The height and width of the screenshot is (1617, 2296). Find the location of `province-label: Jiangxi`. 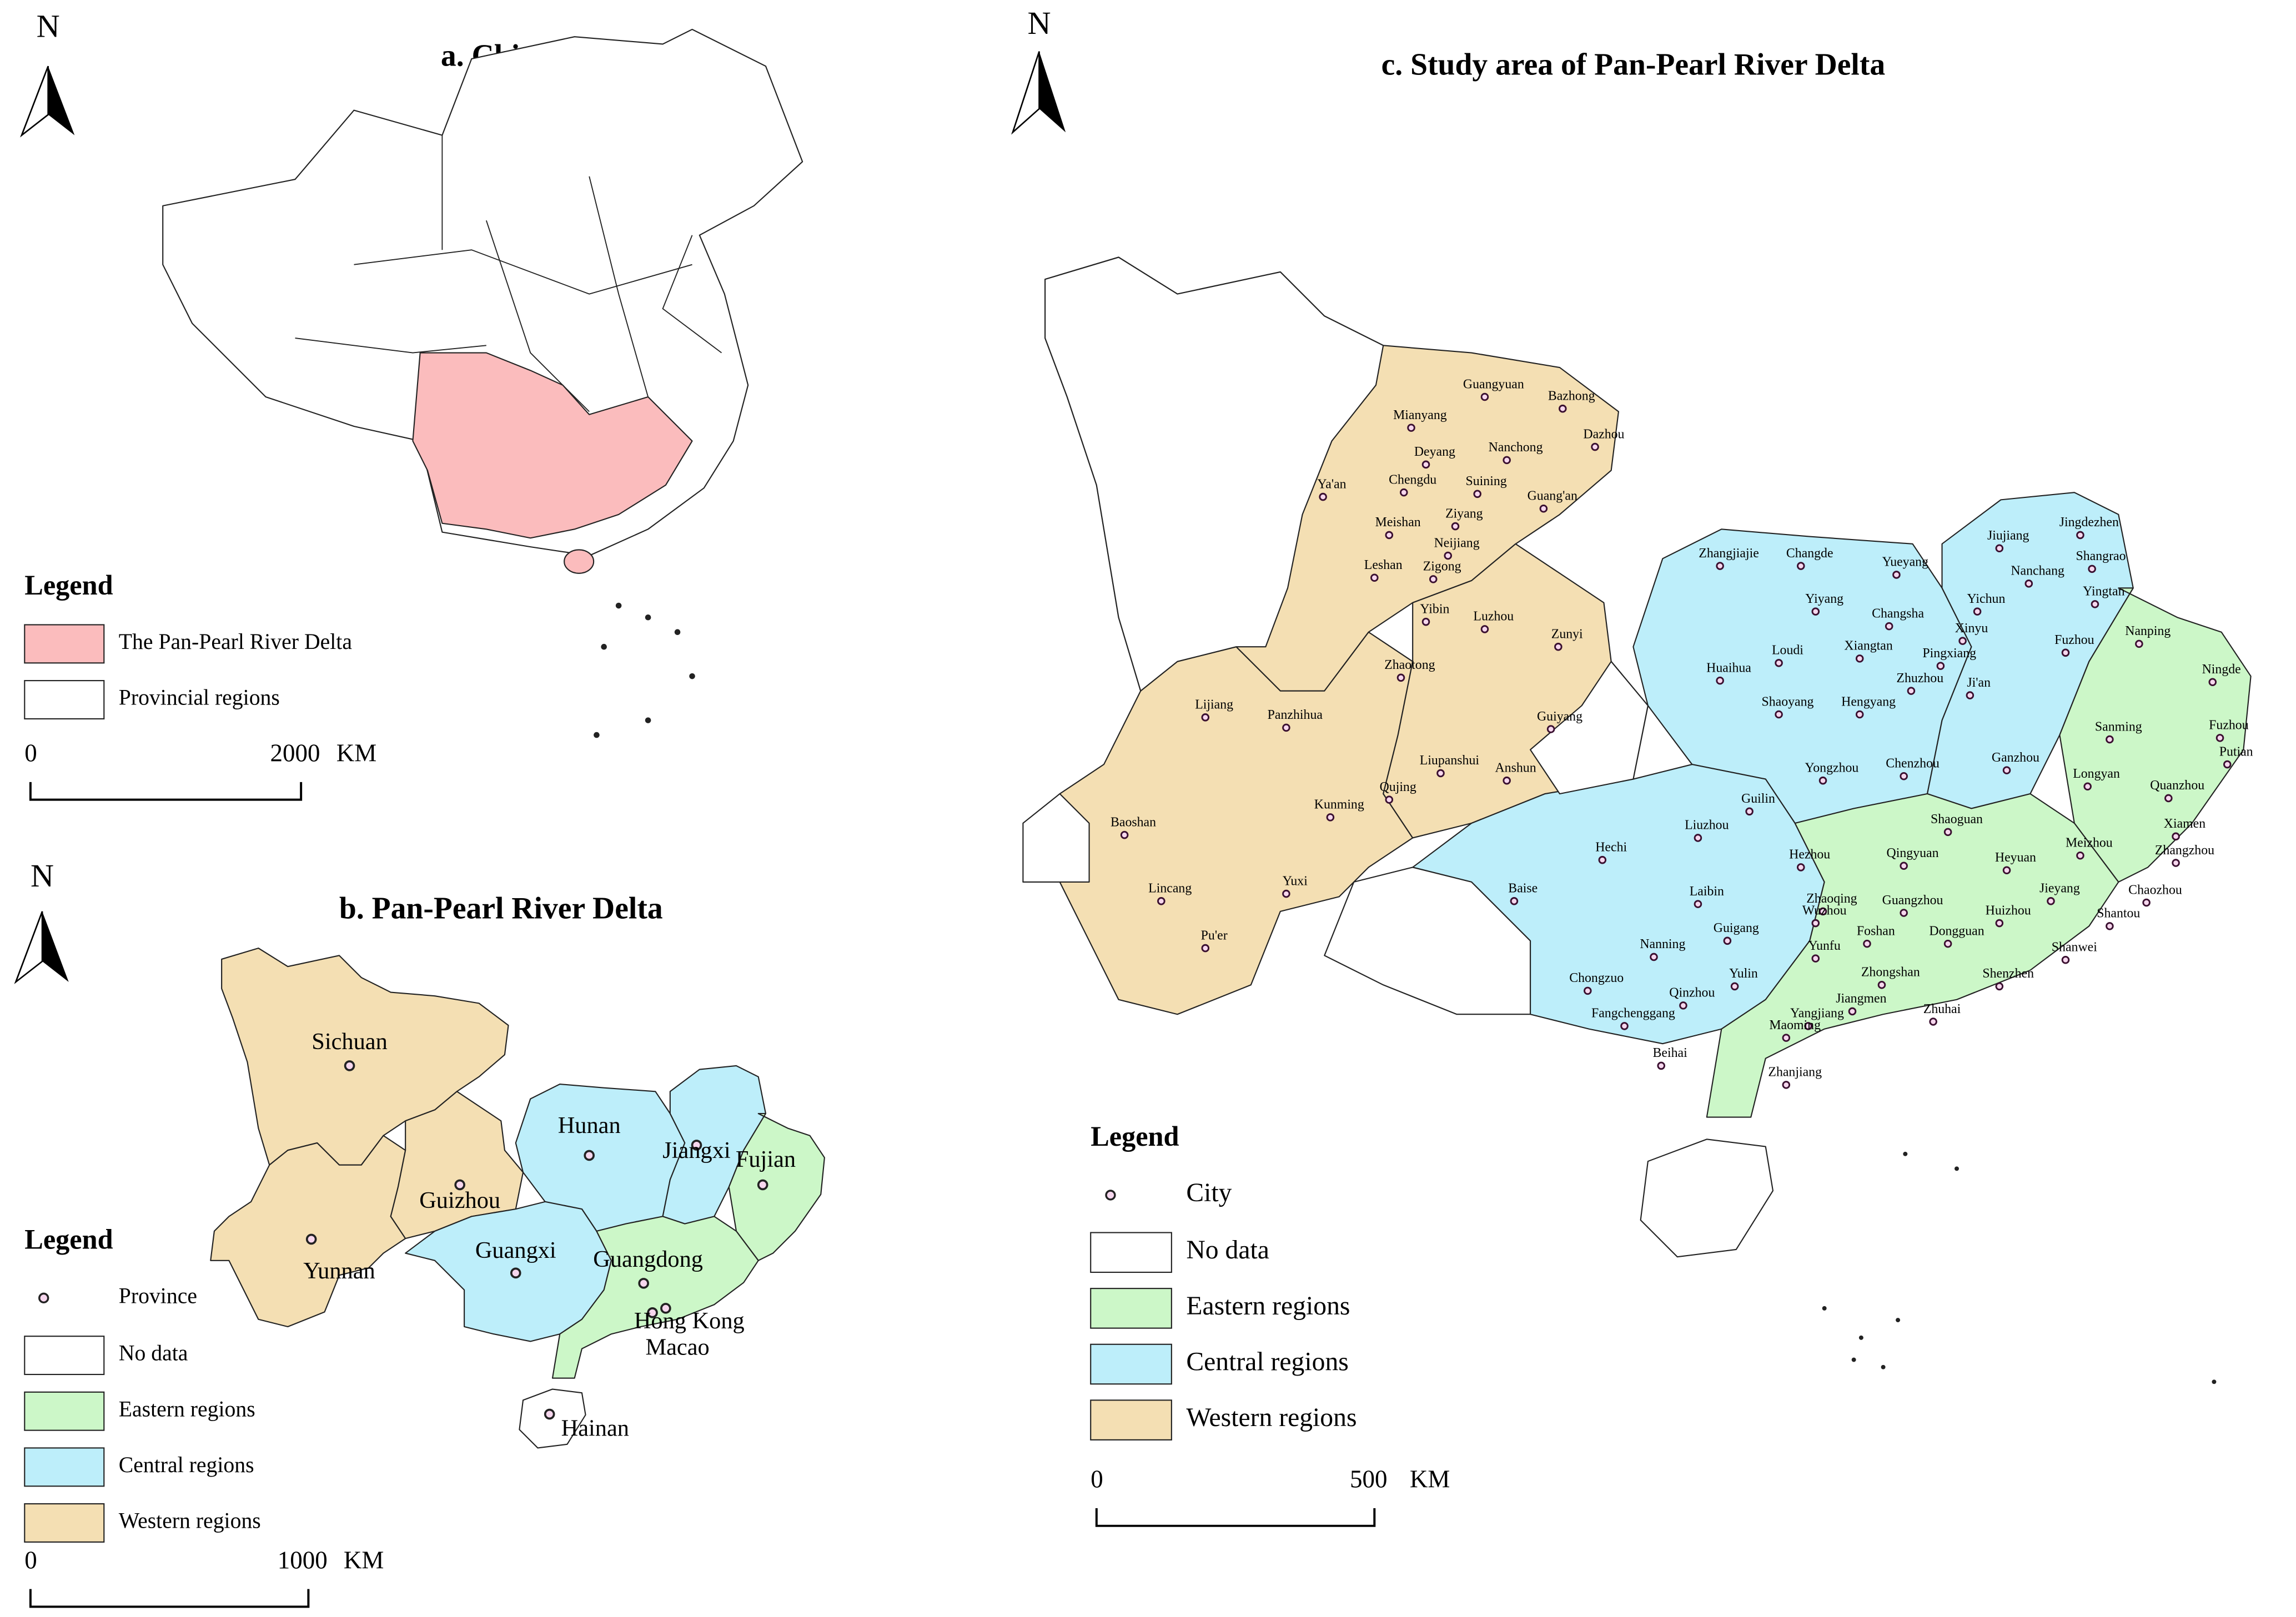

province-label: Jiangxi is located at coordinates (696, 1150).